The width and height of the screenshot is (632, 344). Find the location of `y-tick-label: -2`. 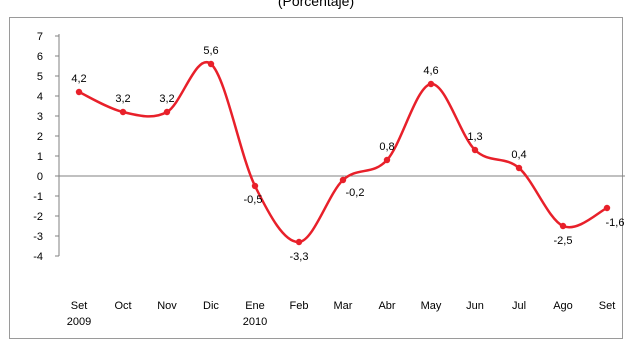

y-tick-label: -2 is located at coordinates (38, 217).